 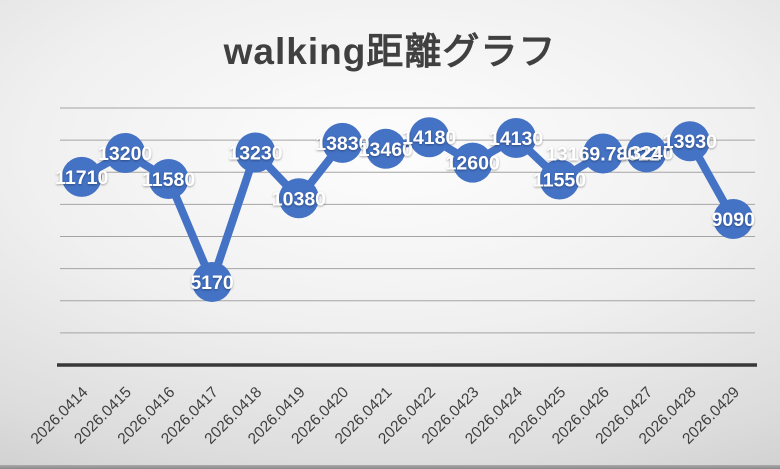 I want to click on data-label: 13460, so click(x=386, y=150).